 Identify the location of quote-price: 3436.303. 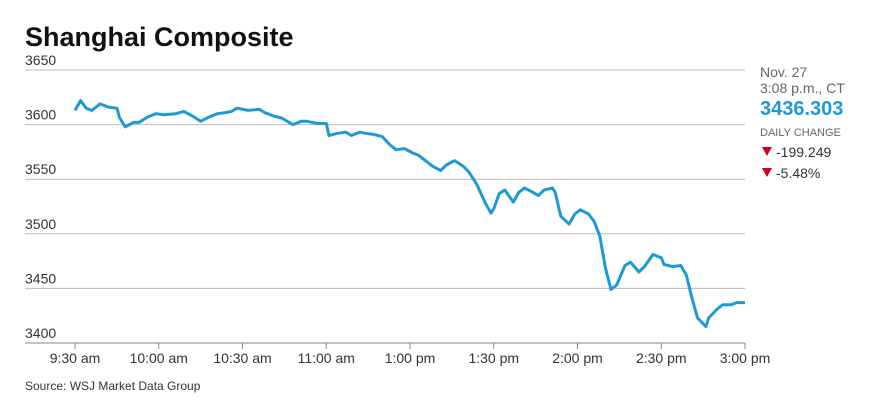
(801, 109).